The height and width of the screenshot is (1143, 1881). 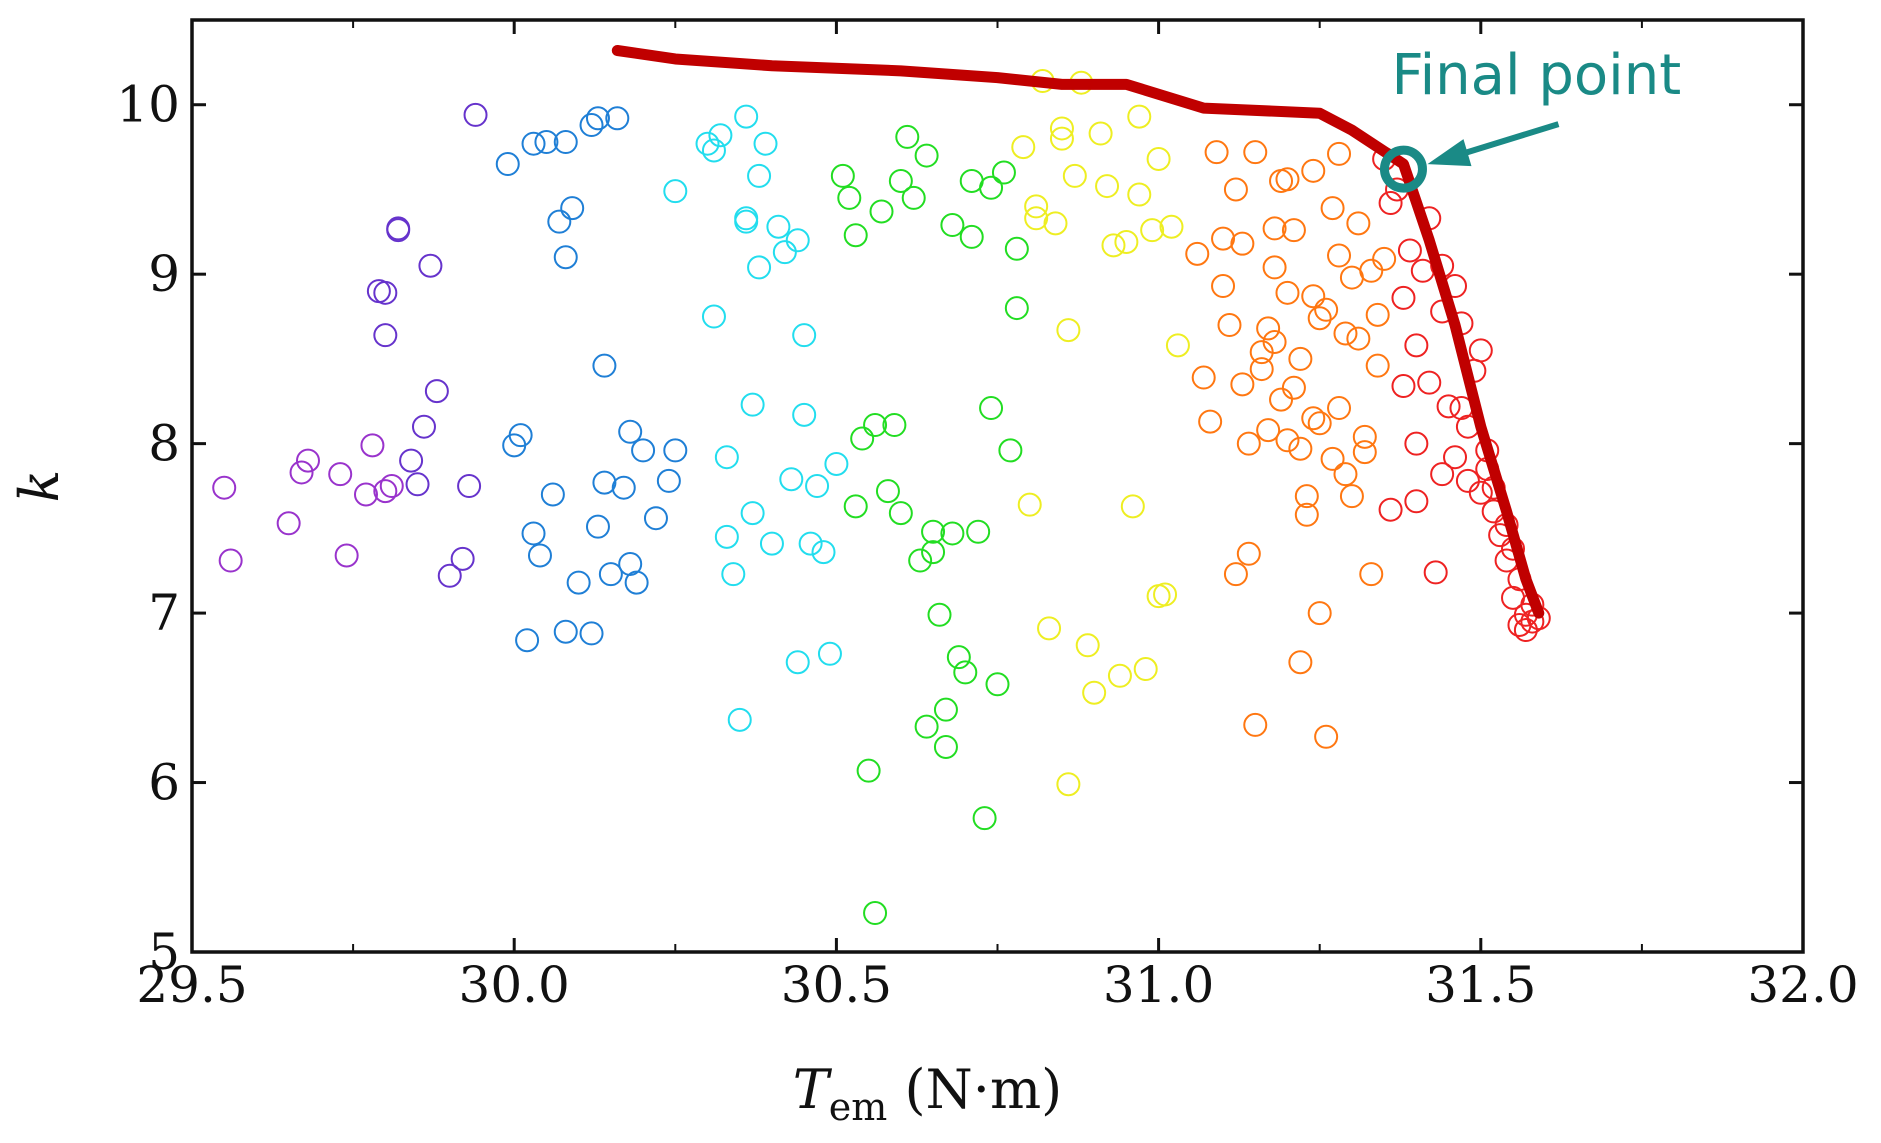 I want to click on x-tick-label-2: 30.5, so click(x=836, y=985).